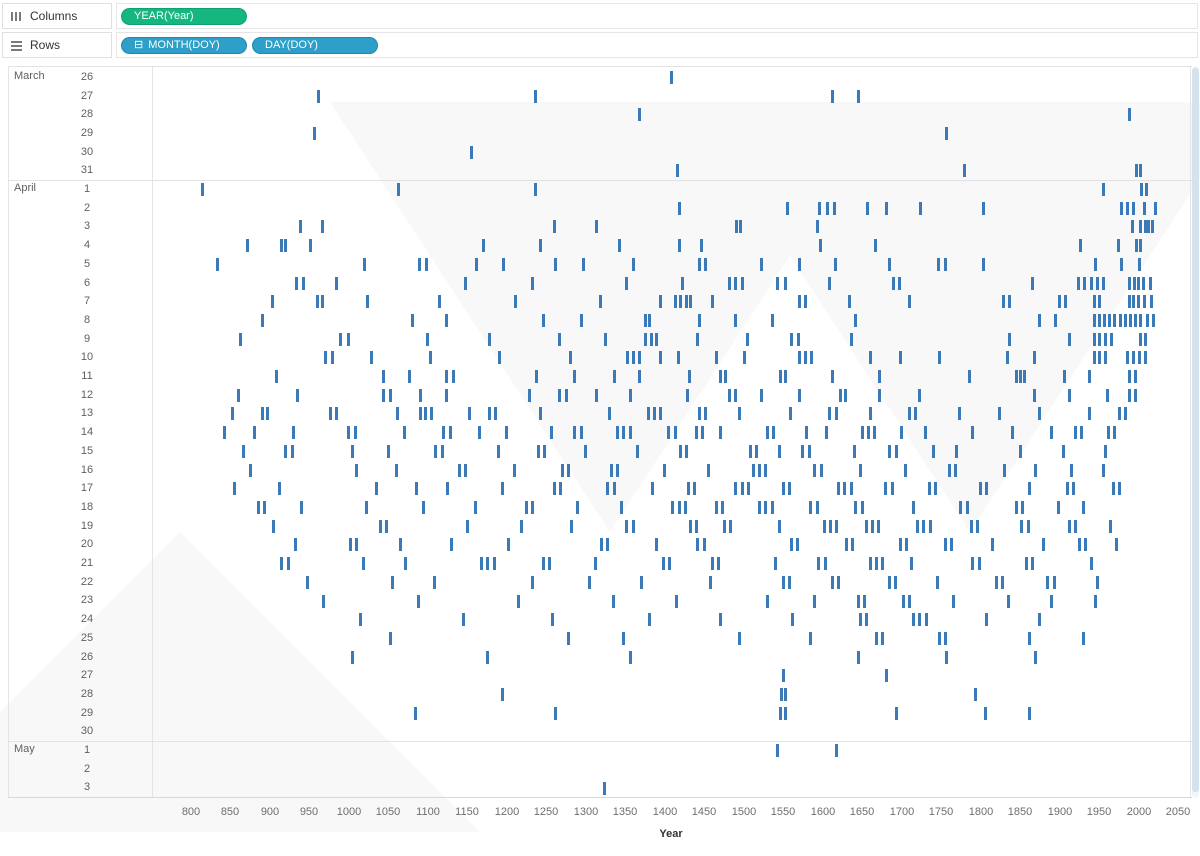 This screenshot has width=1200, height=856. What do you see at coordinates (87, 470) in the screenshot?
I see `row-header-day: 16` at bounding box center [87, 470].